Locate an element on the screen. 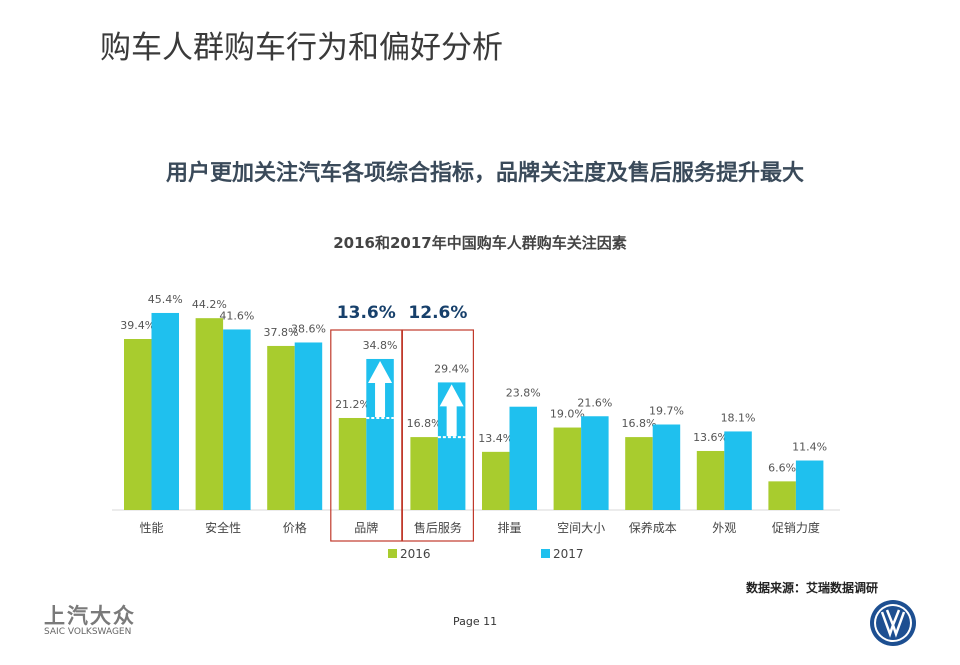 The width and height of the screenshot is (960, 665). vw-logo-icon is located at coordinates (893, 623).